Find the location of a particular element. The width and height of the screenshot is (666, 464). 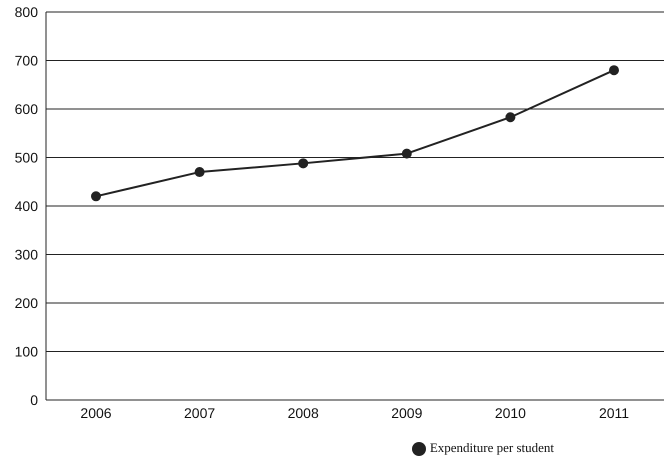

y-tick-label: 200 is located at coordinates (26, 302).